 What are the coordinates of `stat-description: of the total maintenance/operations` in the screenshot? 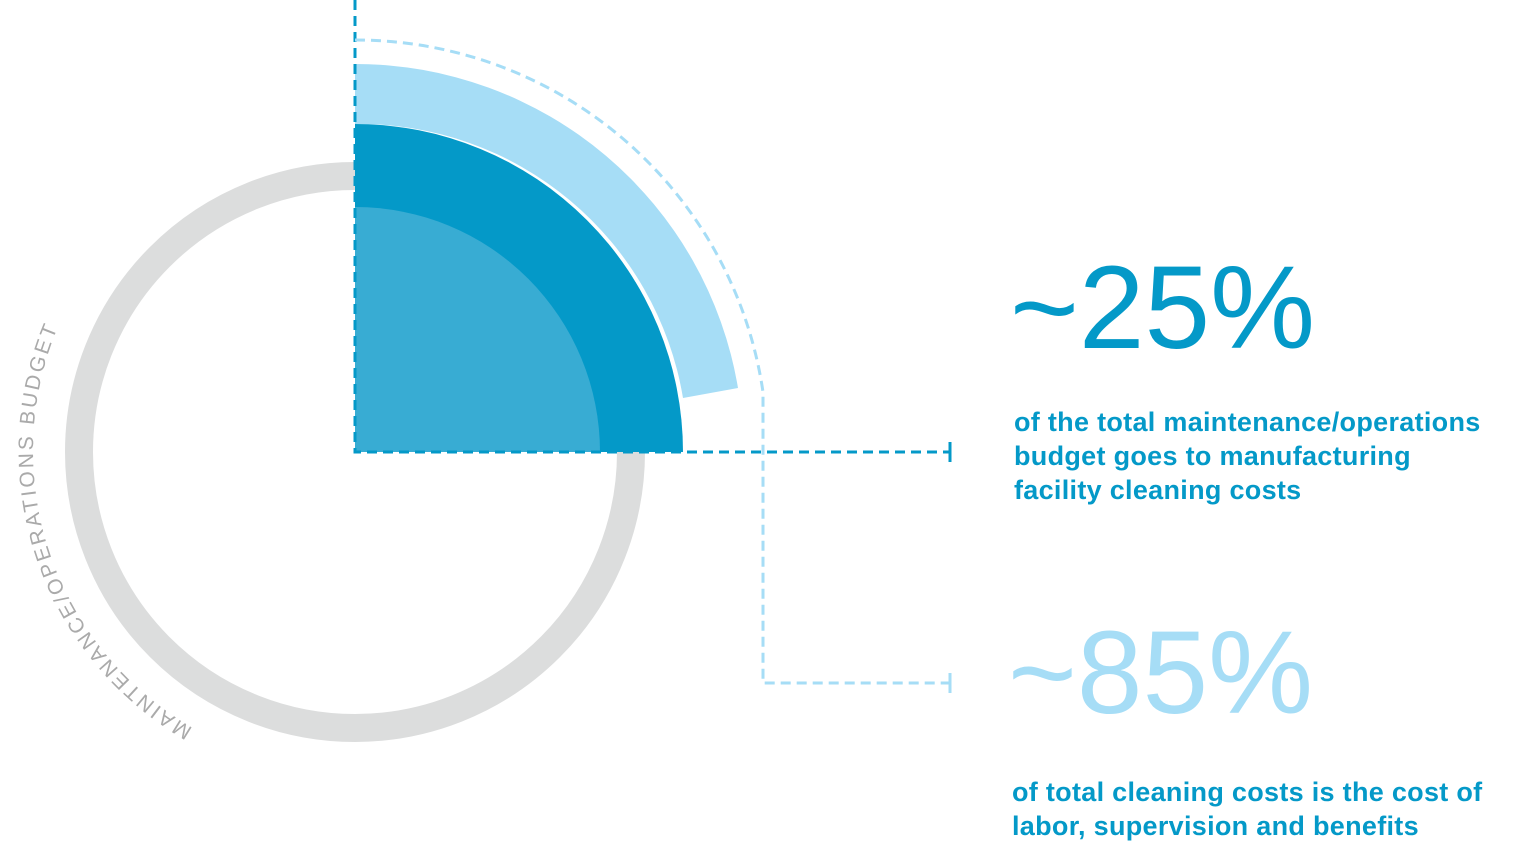 It's located at (1247, 422).